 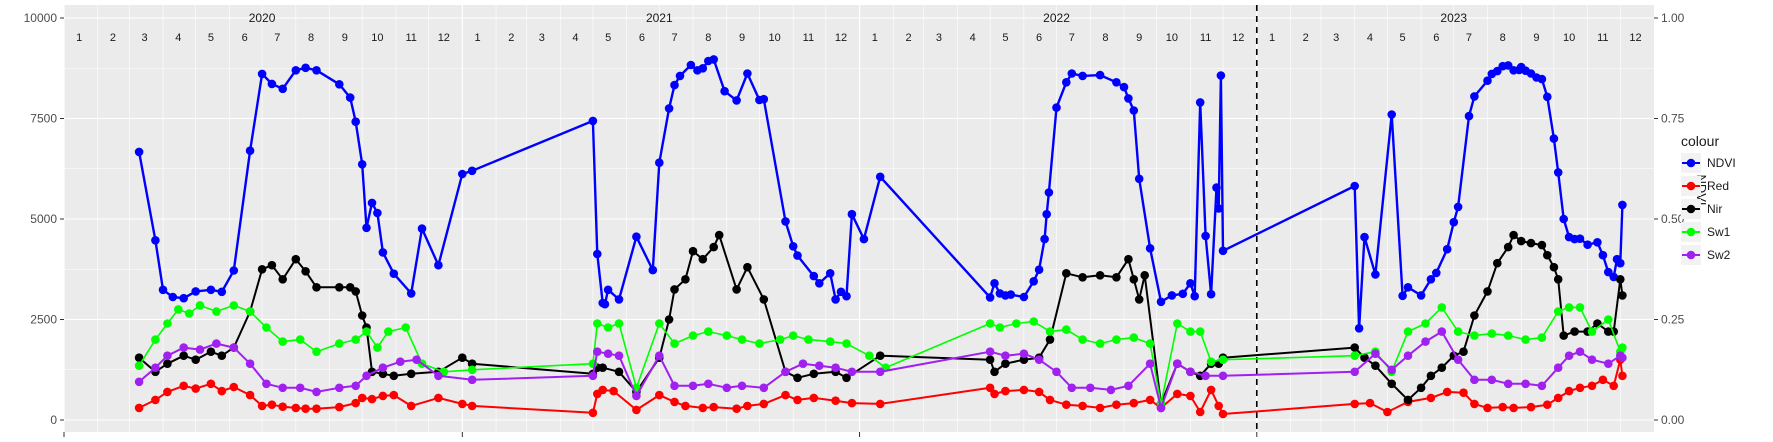 What do you see at coordinates (1691, 232) in the screenshot?
I see `legend-key-point` at bounding box center [1691, 232].